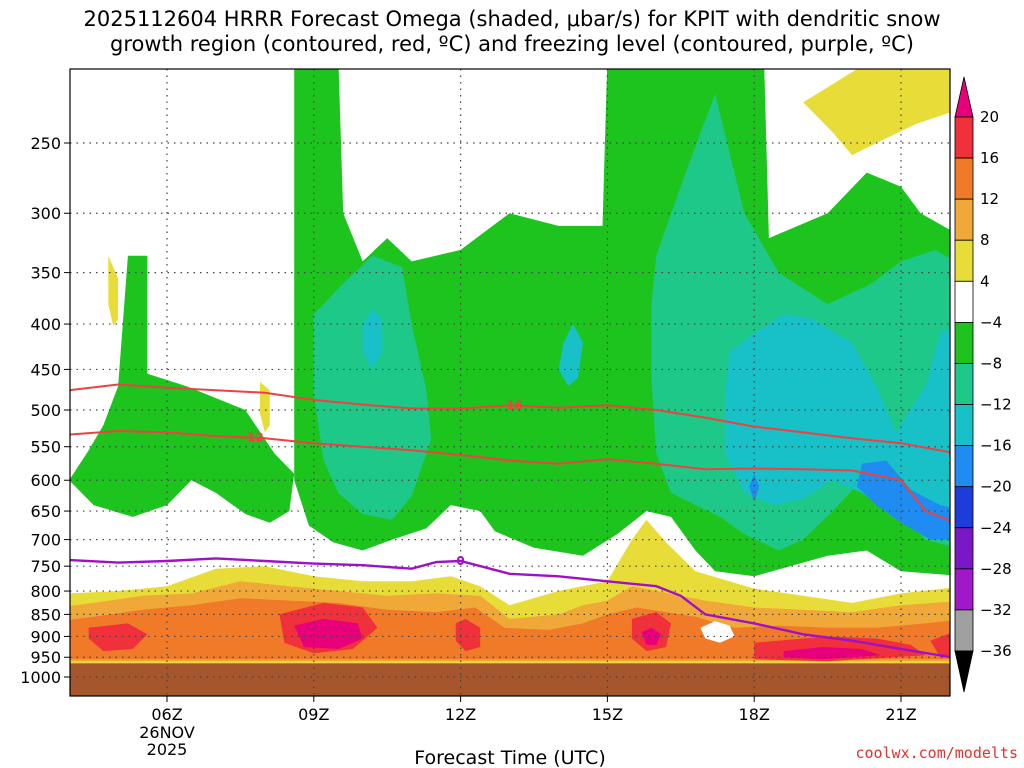 The image size is (1024, 768). What do you see at coordinates (167, 749) in the screenshot?
I see `x-tick-sublabel: 2025` at bounding box center [167, 749].